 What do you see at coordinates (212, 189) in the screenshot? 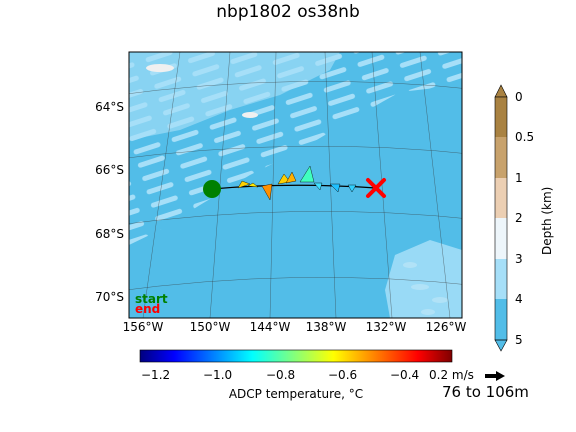
I see `start-marker` at bounding box center [212, 189].